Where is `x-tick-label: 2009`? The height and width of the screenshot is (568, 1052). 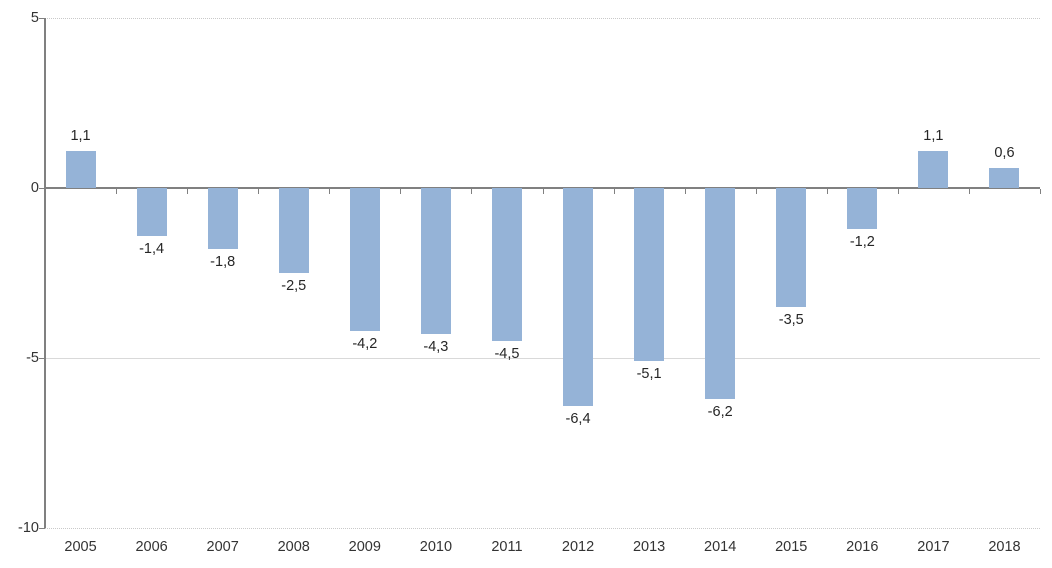 x-tick-label: 2009 is located at coordinates (364, 547).